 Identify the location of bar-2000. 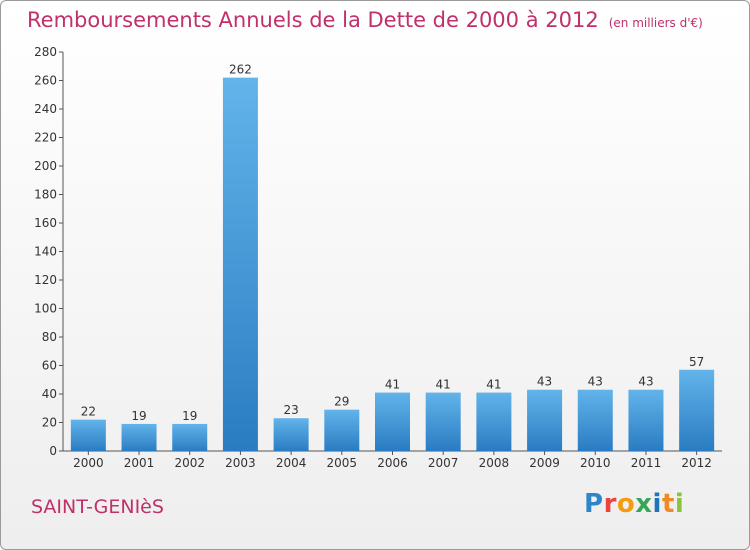
(88, 435).